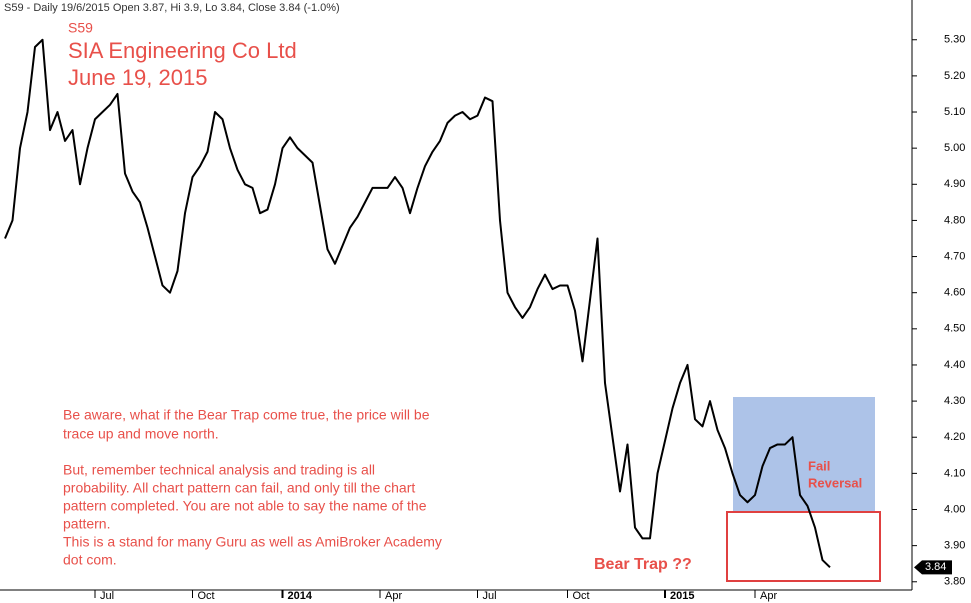 Image resolution: width=971 pixels, height=603 pixels. Describe the element at coordinates (643, 564) in the screenshot. I see `bear-trap-label: Bear Trap ??` at that location.